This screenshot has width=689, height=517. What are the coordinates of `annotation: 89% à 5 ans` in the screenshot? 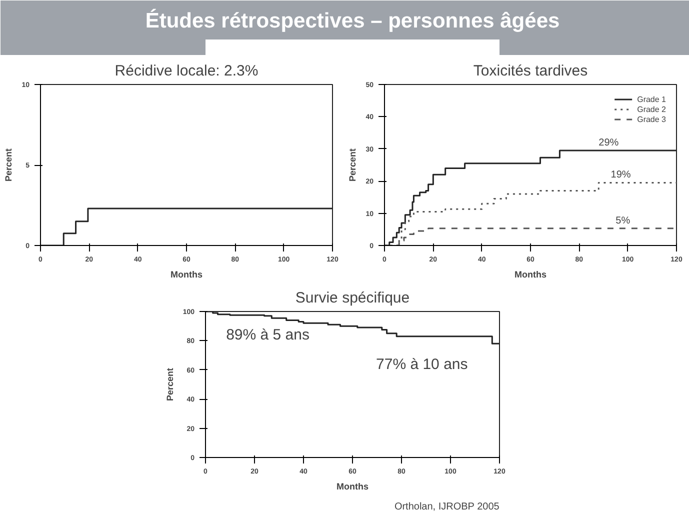 It's located at (268, 335).